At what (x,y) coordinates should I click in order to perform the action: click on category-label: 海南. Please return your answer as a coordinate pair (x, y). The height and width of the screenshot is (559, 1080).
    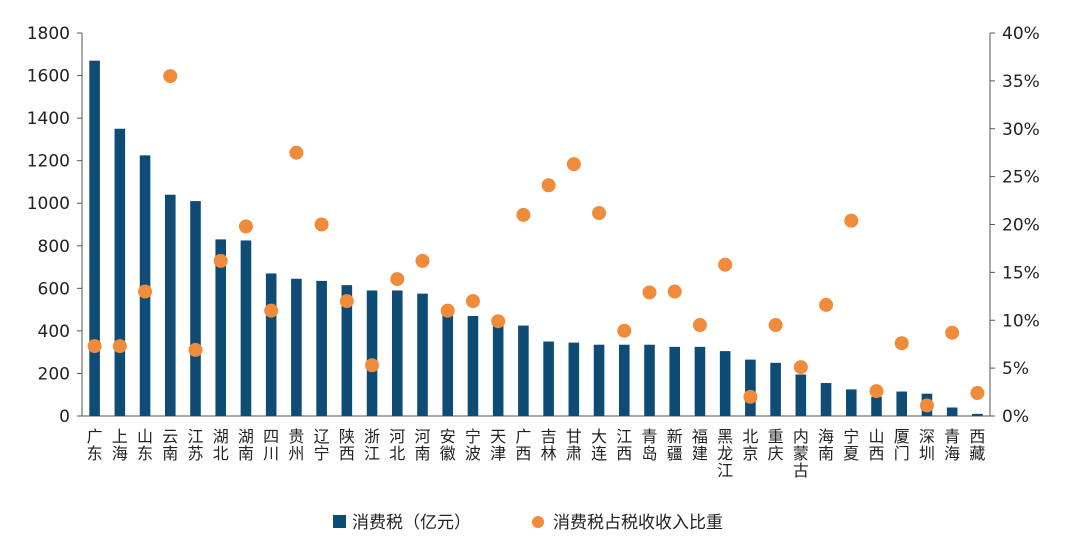
    Looking at the image, I should click on (826, 445).